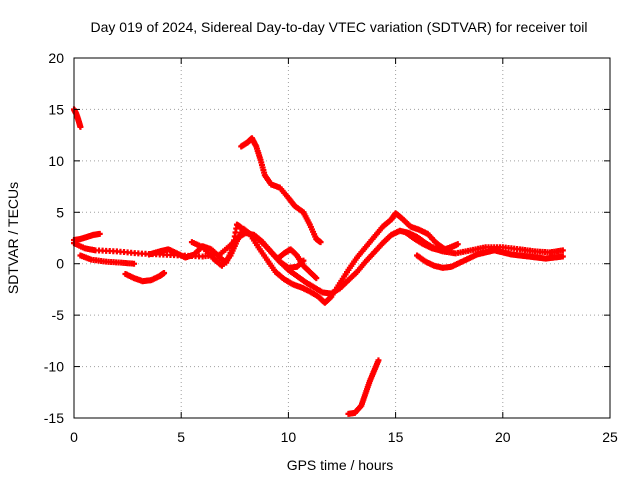  What do you see at coordinates (107, 259) in the screenshot?
I see `series-track-d` at bounding box center [107, 259].